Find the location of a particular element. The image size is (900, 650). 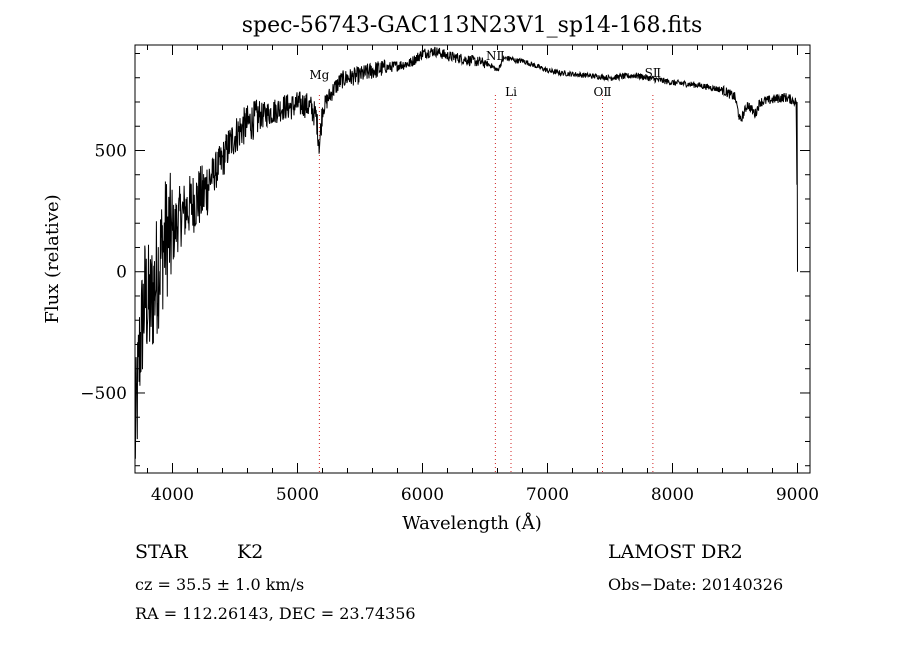

x-axis-label: Wavelength (Å) is located at coordinates (472, 523).